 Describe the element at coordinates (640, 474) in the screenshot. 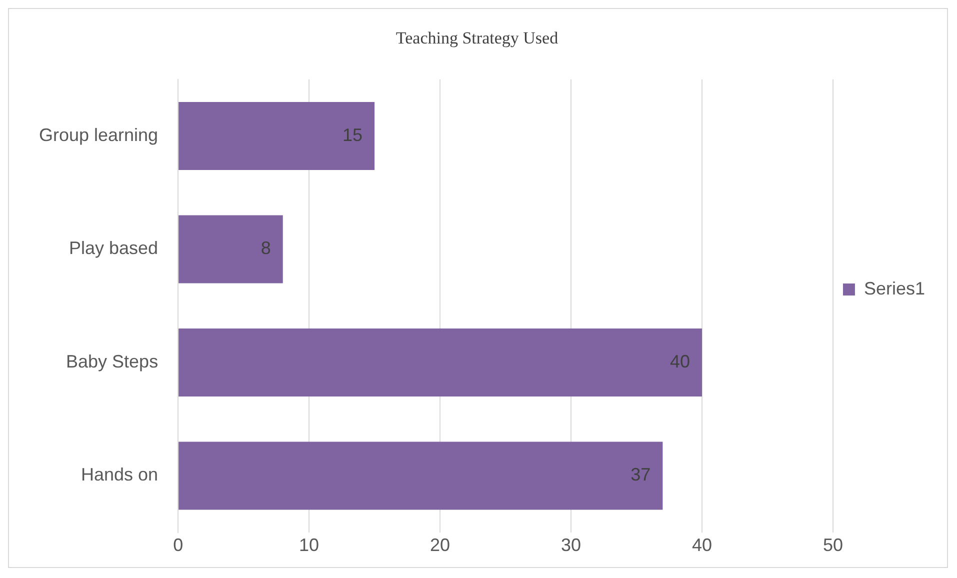

I see `data-label: 37` at that location.